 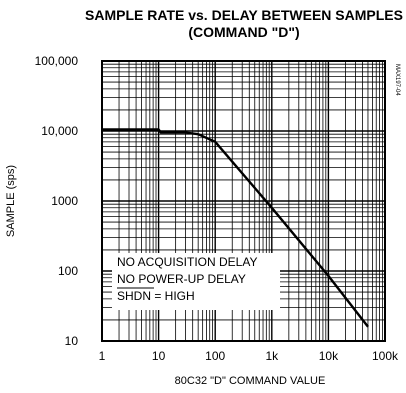 I want to click on x-tick-label: 10, so click(x=159, y=356).